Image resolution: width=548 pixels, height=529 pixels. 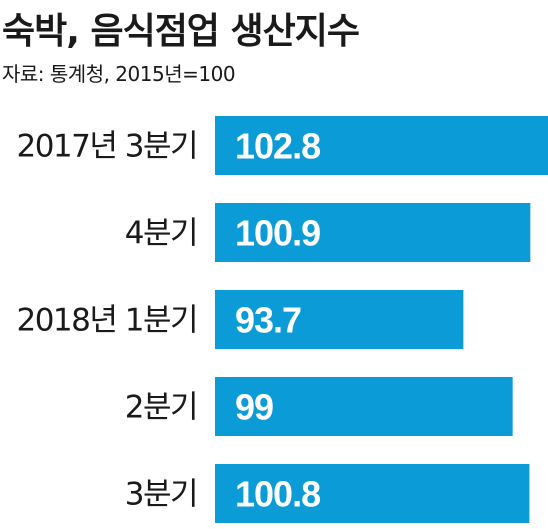 What do you see at coordinates (277, 494) in the screenshot?
I see `value-label: 100.8` at bounding box center [277, 494].